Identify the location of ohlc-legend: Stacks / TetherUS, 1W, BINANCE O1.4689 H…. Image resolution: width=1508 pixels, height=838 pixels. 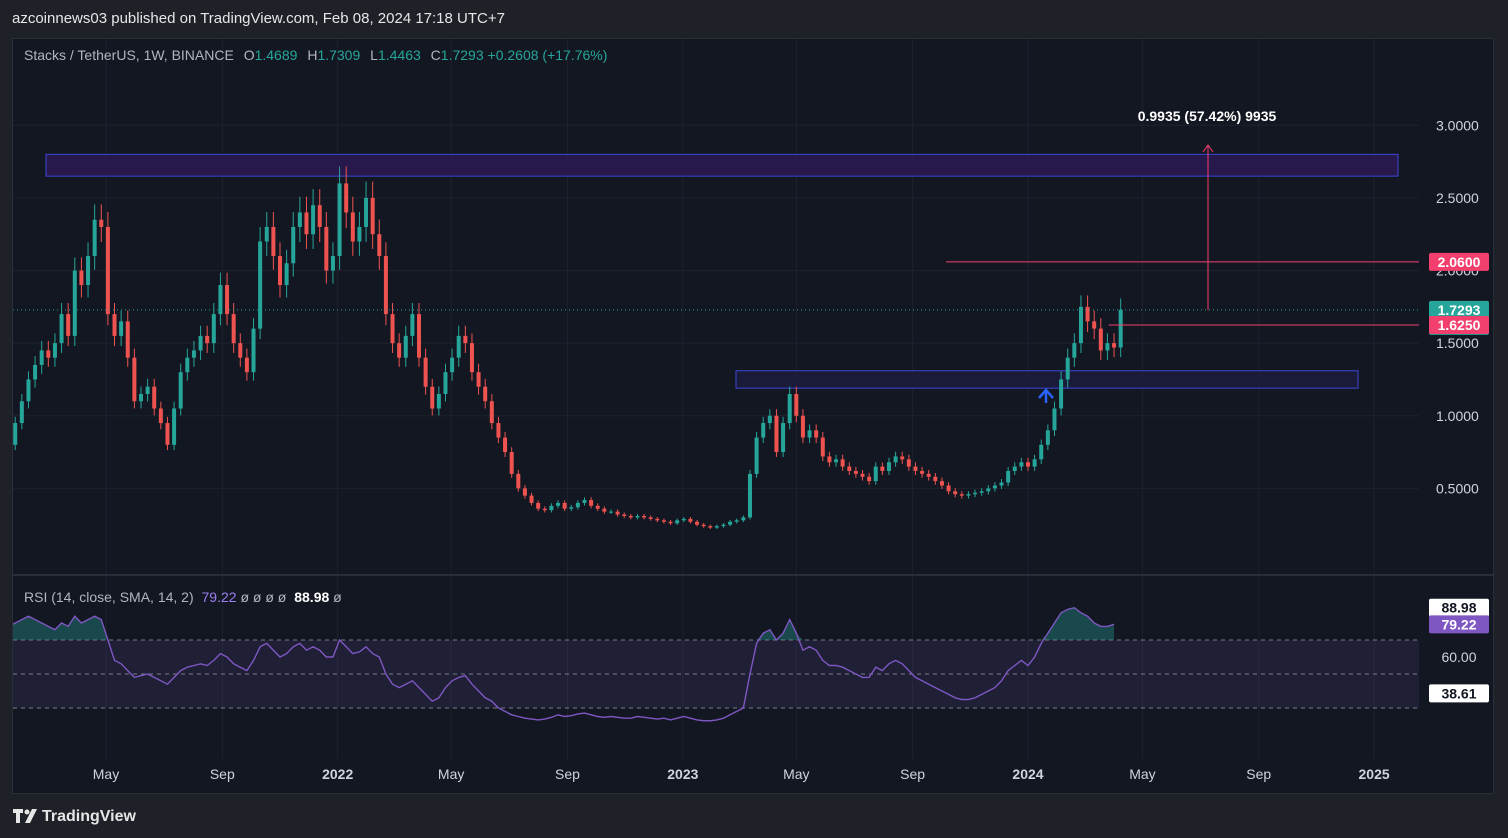
(315, 55).